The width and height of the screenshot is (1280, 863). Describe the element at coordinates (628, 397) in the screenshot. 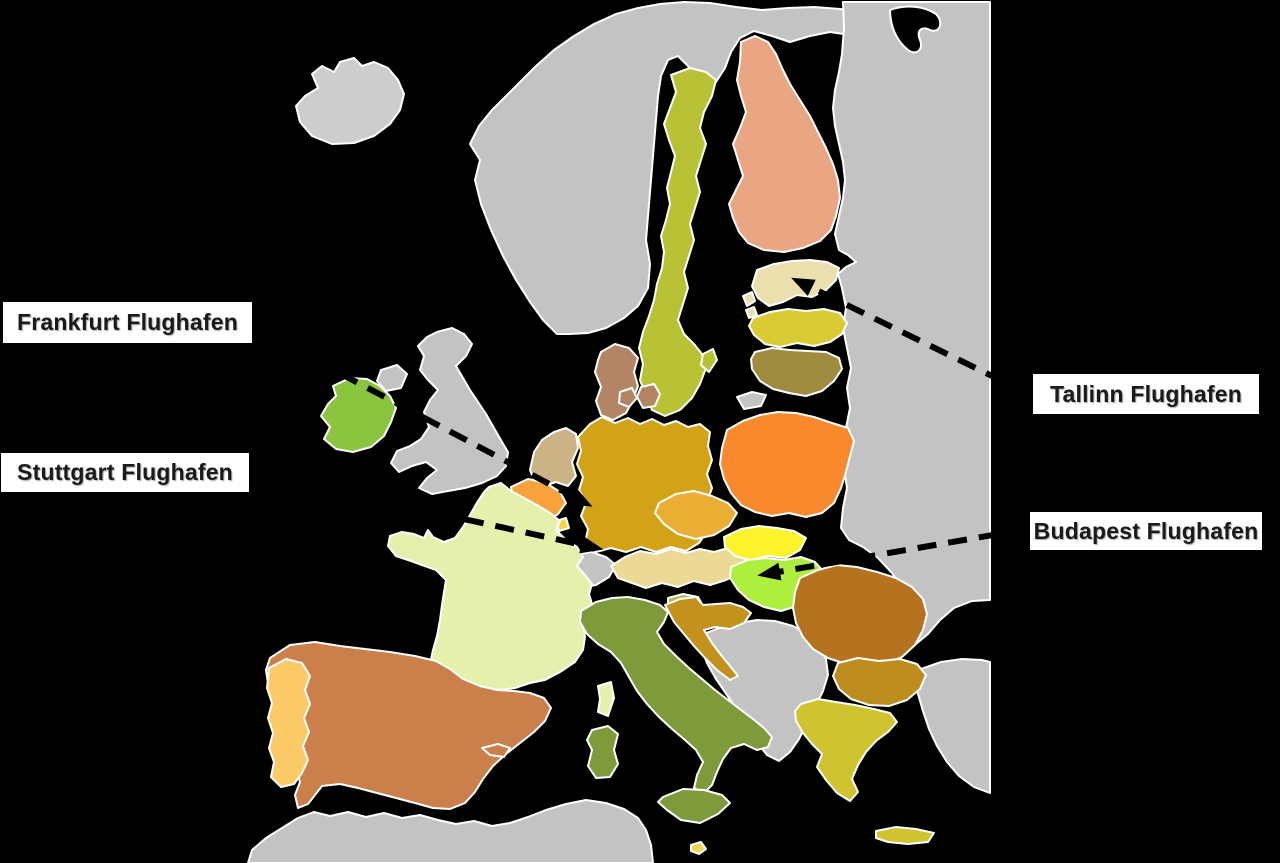

I see `country-denmark-funen` at that location.